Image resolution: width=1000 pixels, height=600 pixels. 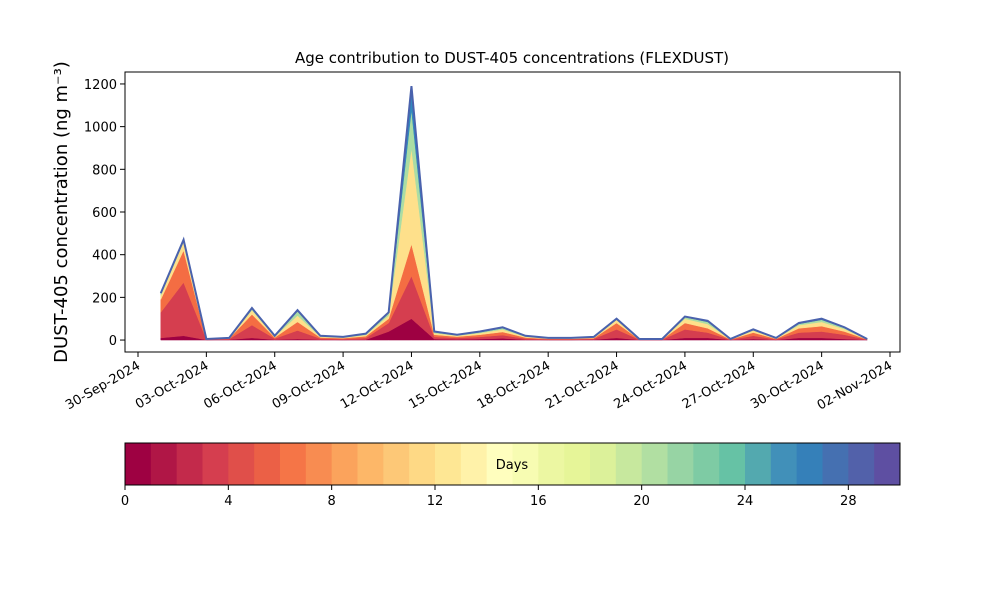 What do you see at coordinates (332, 501) in the screenshot?
I see `colorbar-tick-label: 8` at bounding box center [332, 501].